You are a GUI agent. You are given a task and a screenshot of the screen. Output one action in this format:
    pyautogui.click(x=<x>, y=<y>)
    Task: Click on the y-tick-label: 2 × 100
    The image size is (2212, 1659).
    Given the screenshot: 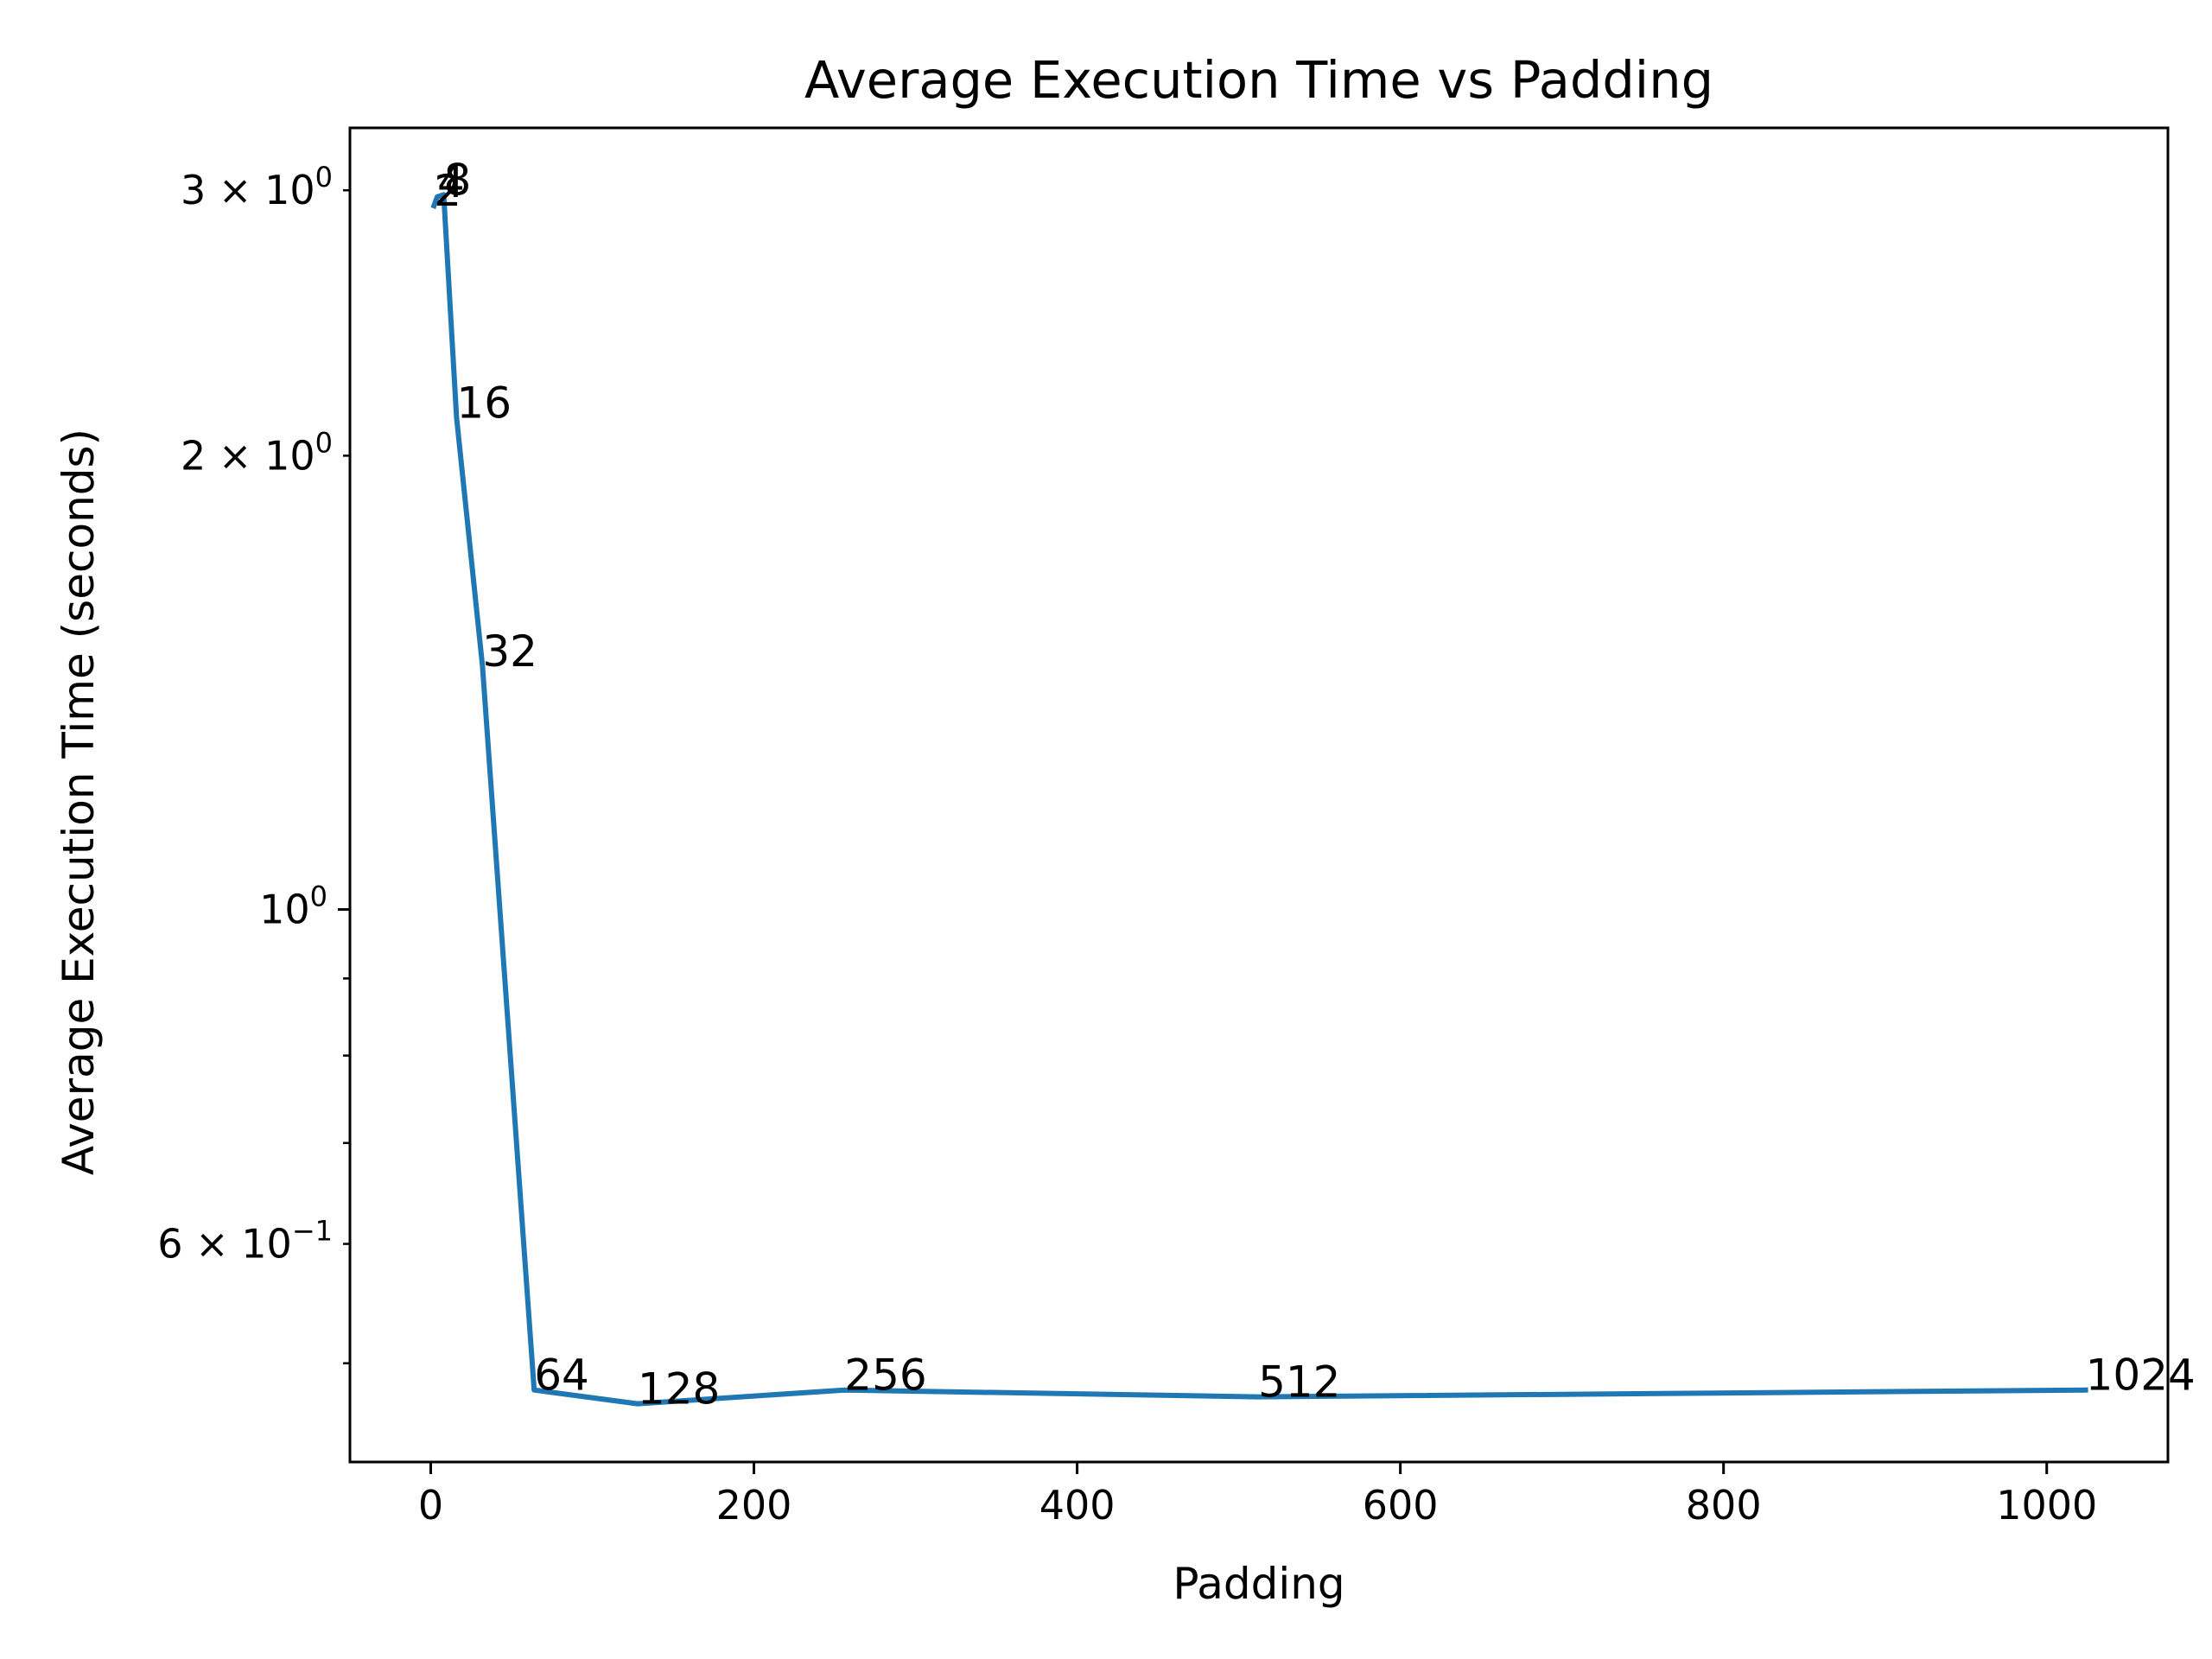 What is the action you would take?
    pyautogui.click(x=257, y=452)
    